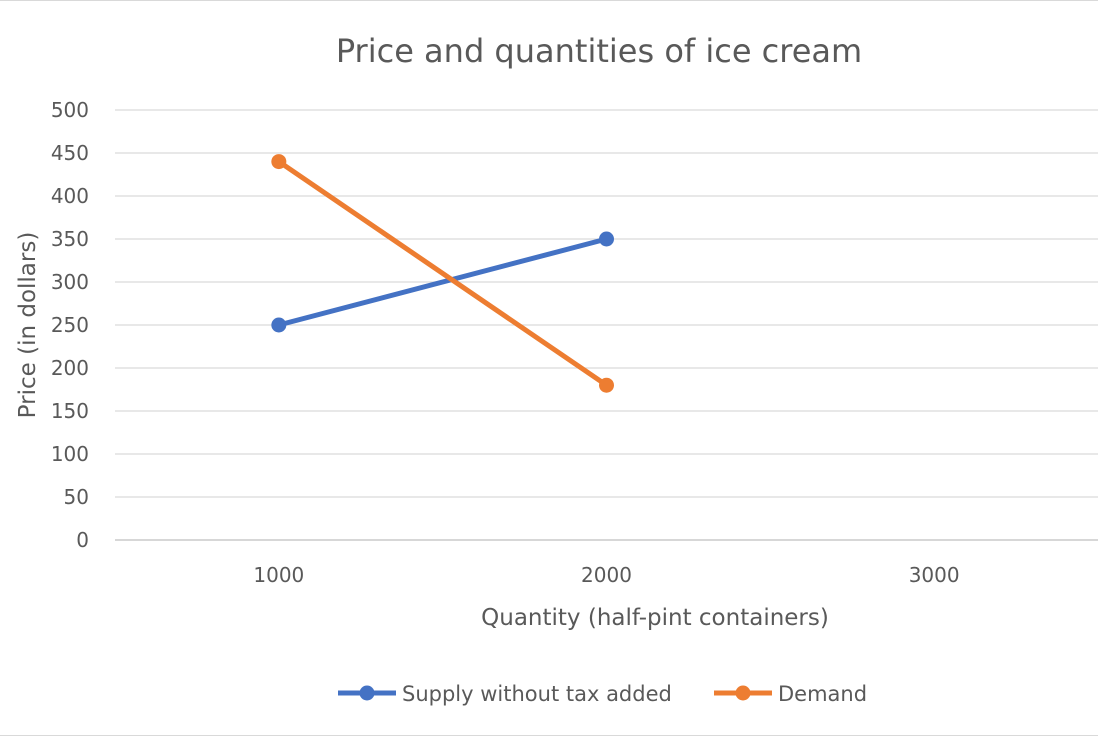 The image size is (1098, 737). Describe the element at coordinates (28, 325) in the screenshot. I see `y-axis-title: Price (in dollars)` at that location.